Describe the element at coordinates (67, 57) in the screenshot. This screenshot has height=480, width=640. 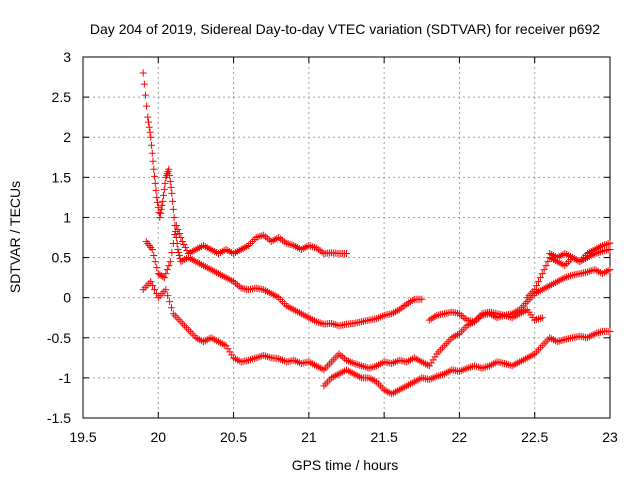
I see `y-tick-label: 3` at that location.